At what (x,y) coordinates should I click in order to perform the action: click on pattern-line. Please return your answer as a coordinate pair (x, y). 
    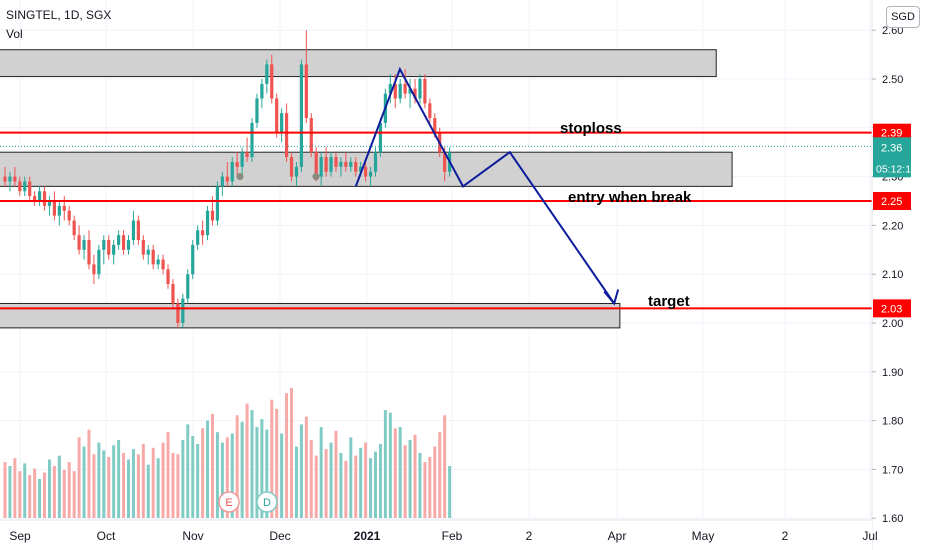
    Looking at the image, I should click on (485, 185).